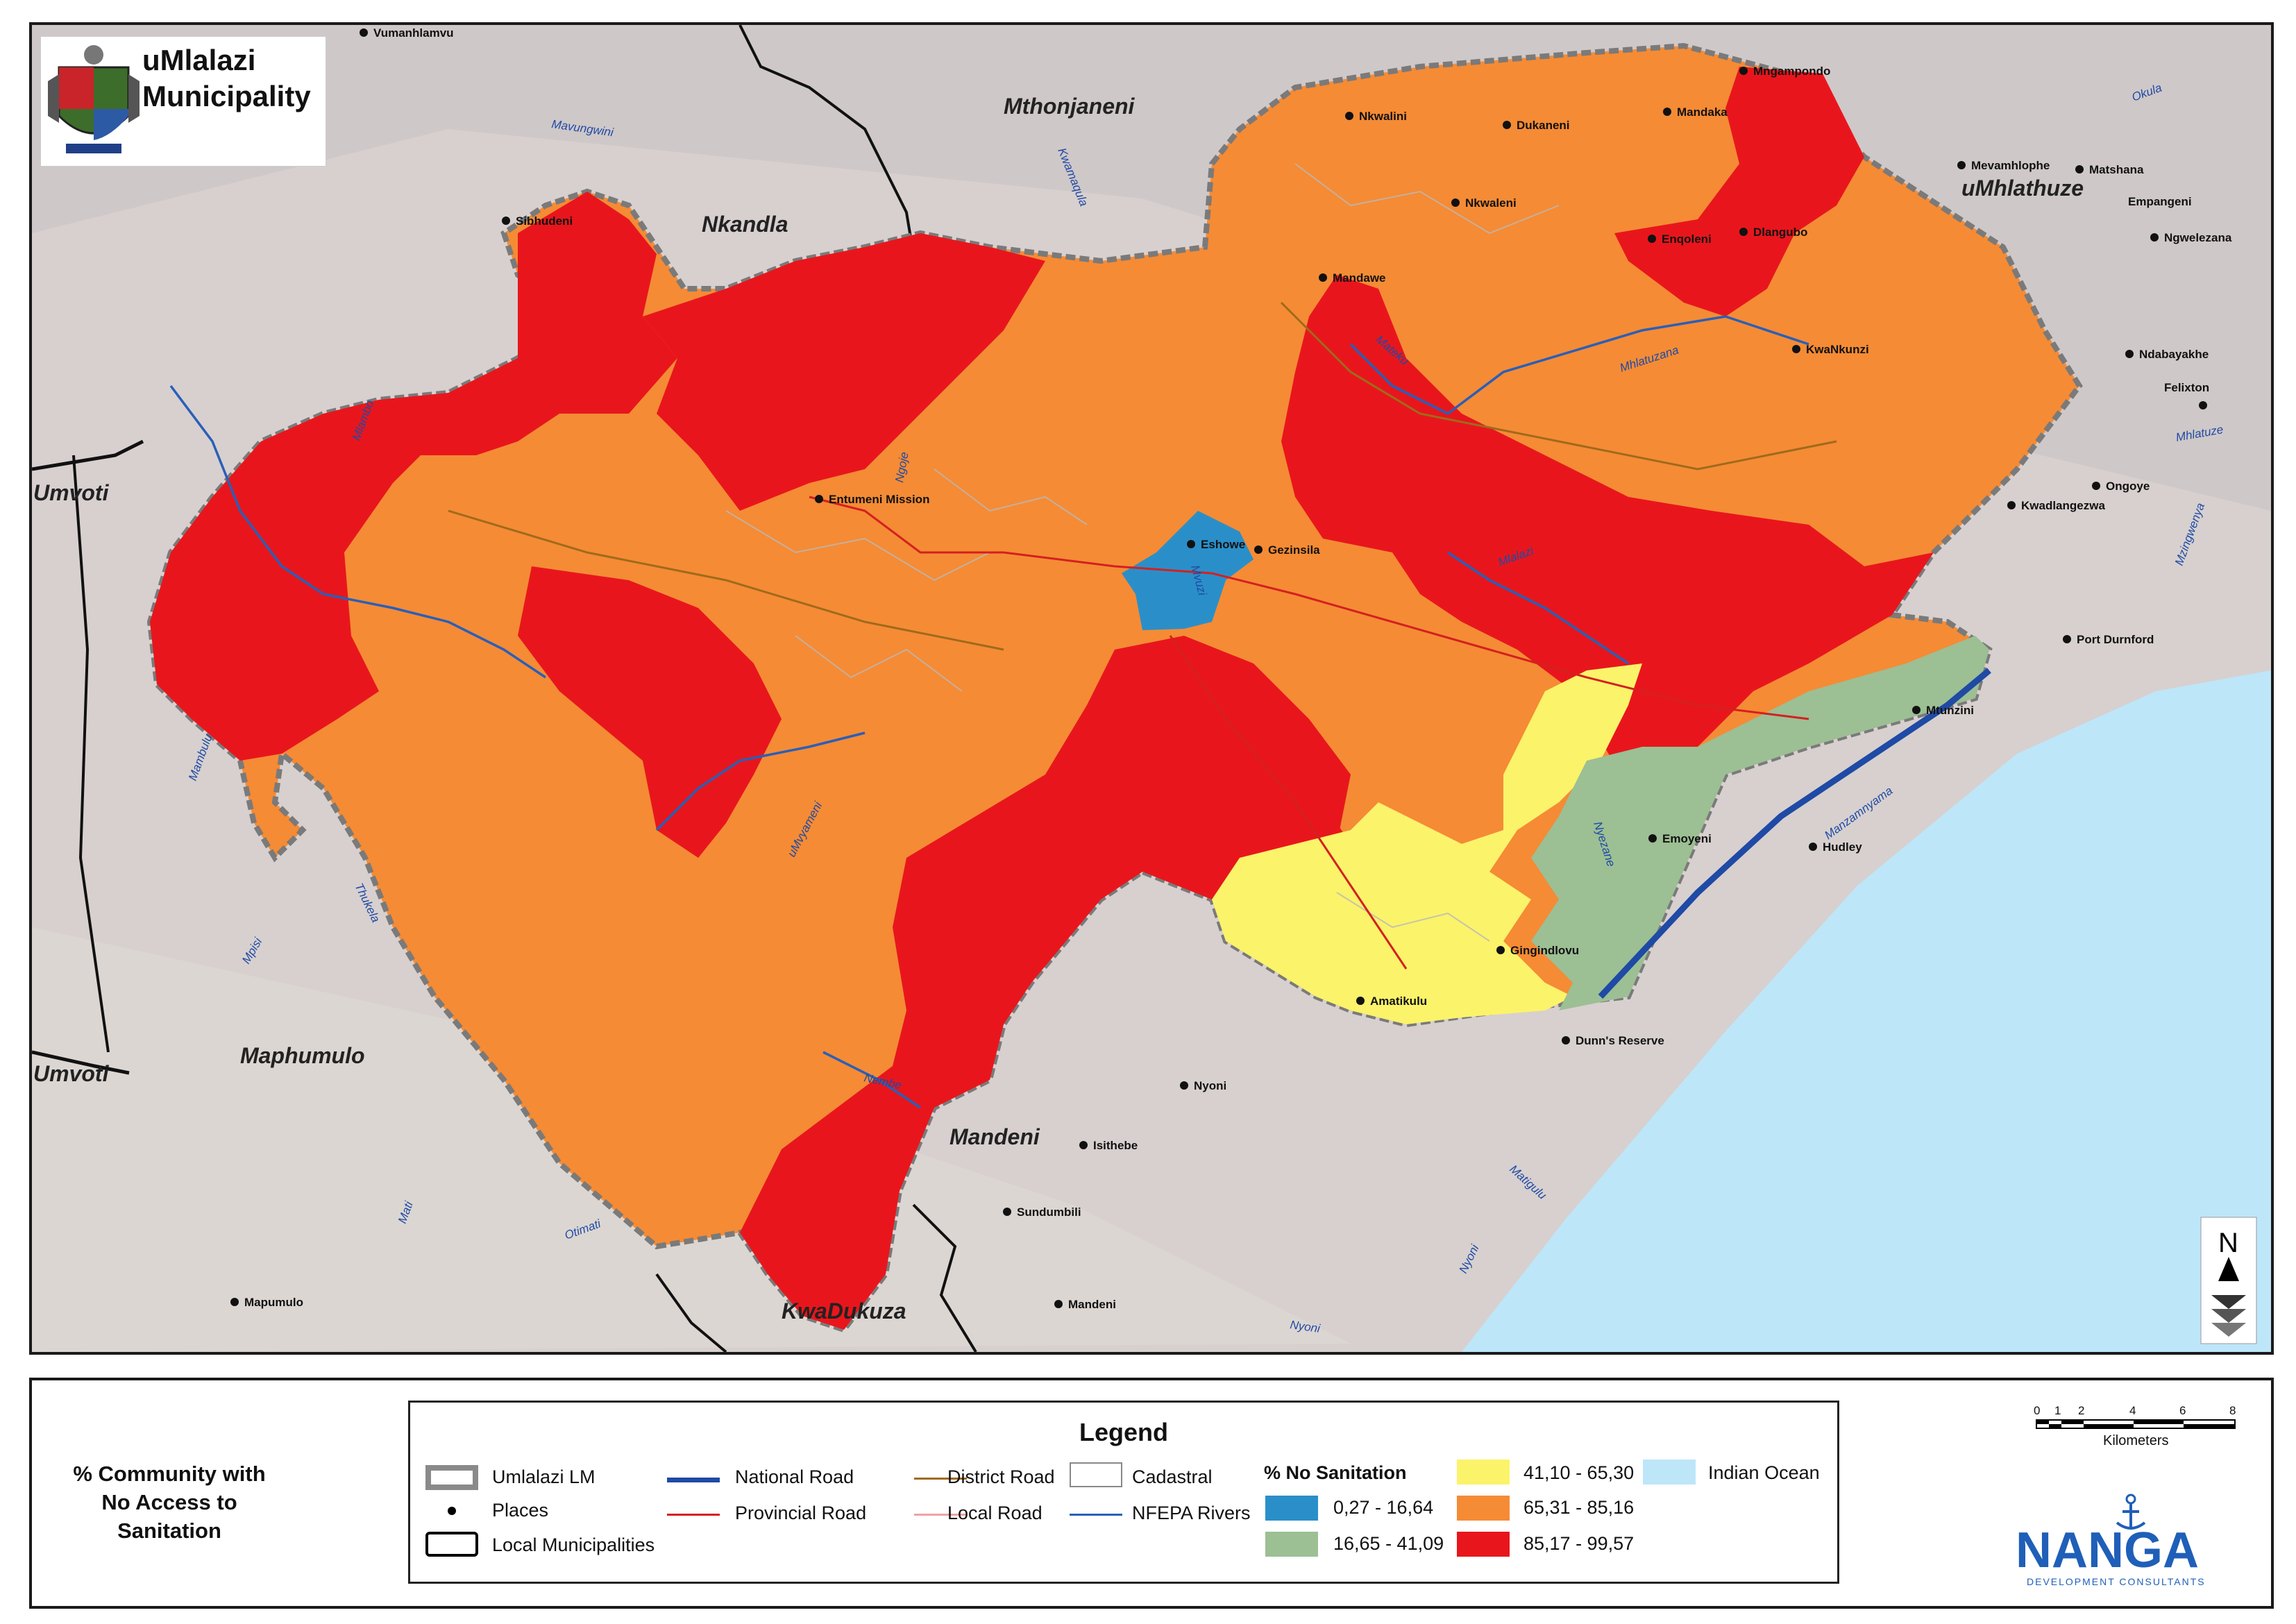  Describe the element at coordinates (1092, 1304) in the screenshot. I see `svg-text: Mandeni` at that location.